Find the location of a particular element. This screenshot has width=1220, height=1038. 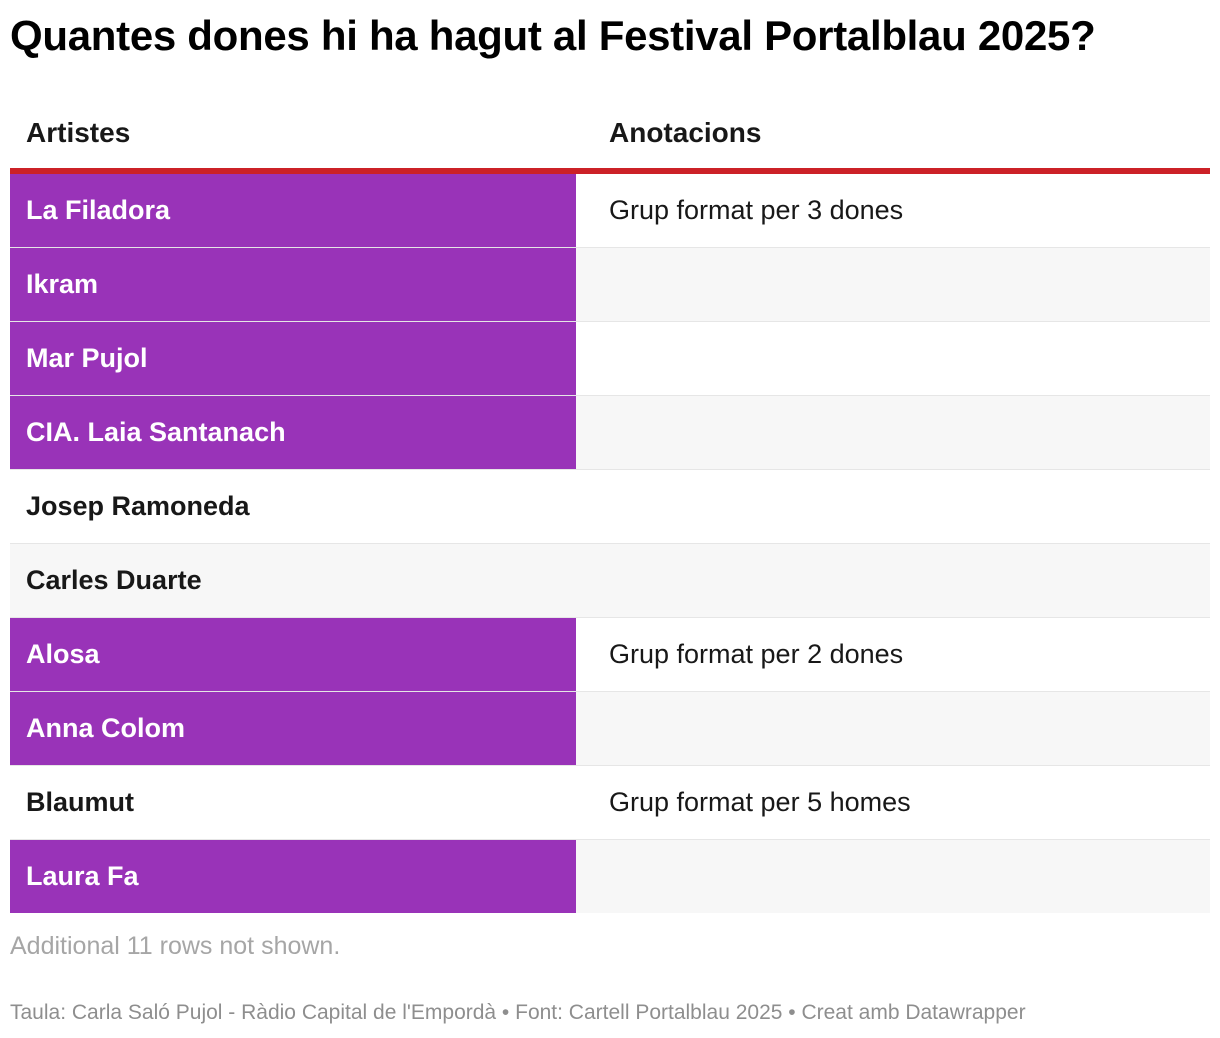

table-row: Blaumut Grup format per 5 homes is located at coordinates (610, 802).